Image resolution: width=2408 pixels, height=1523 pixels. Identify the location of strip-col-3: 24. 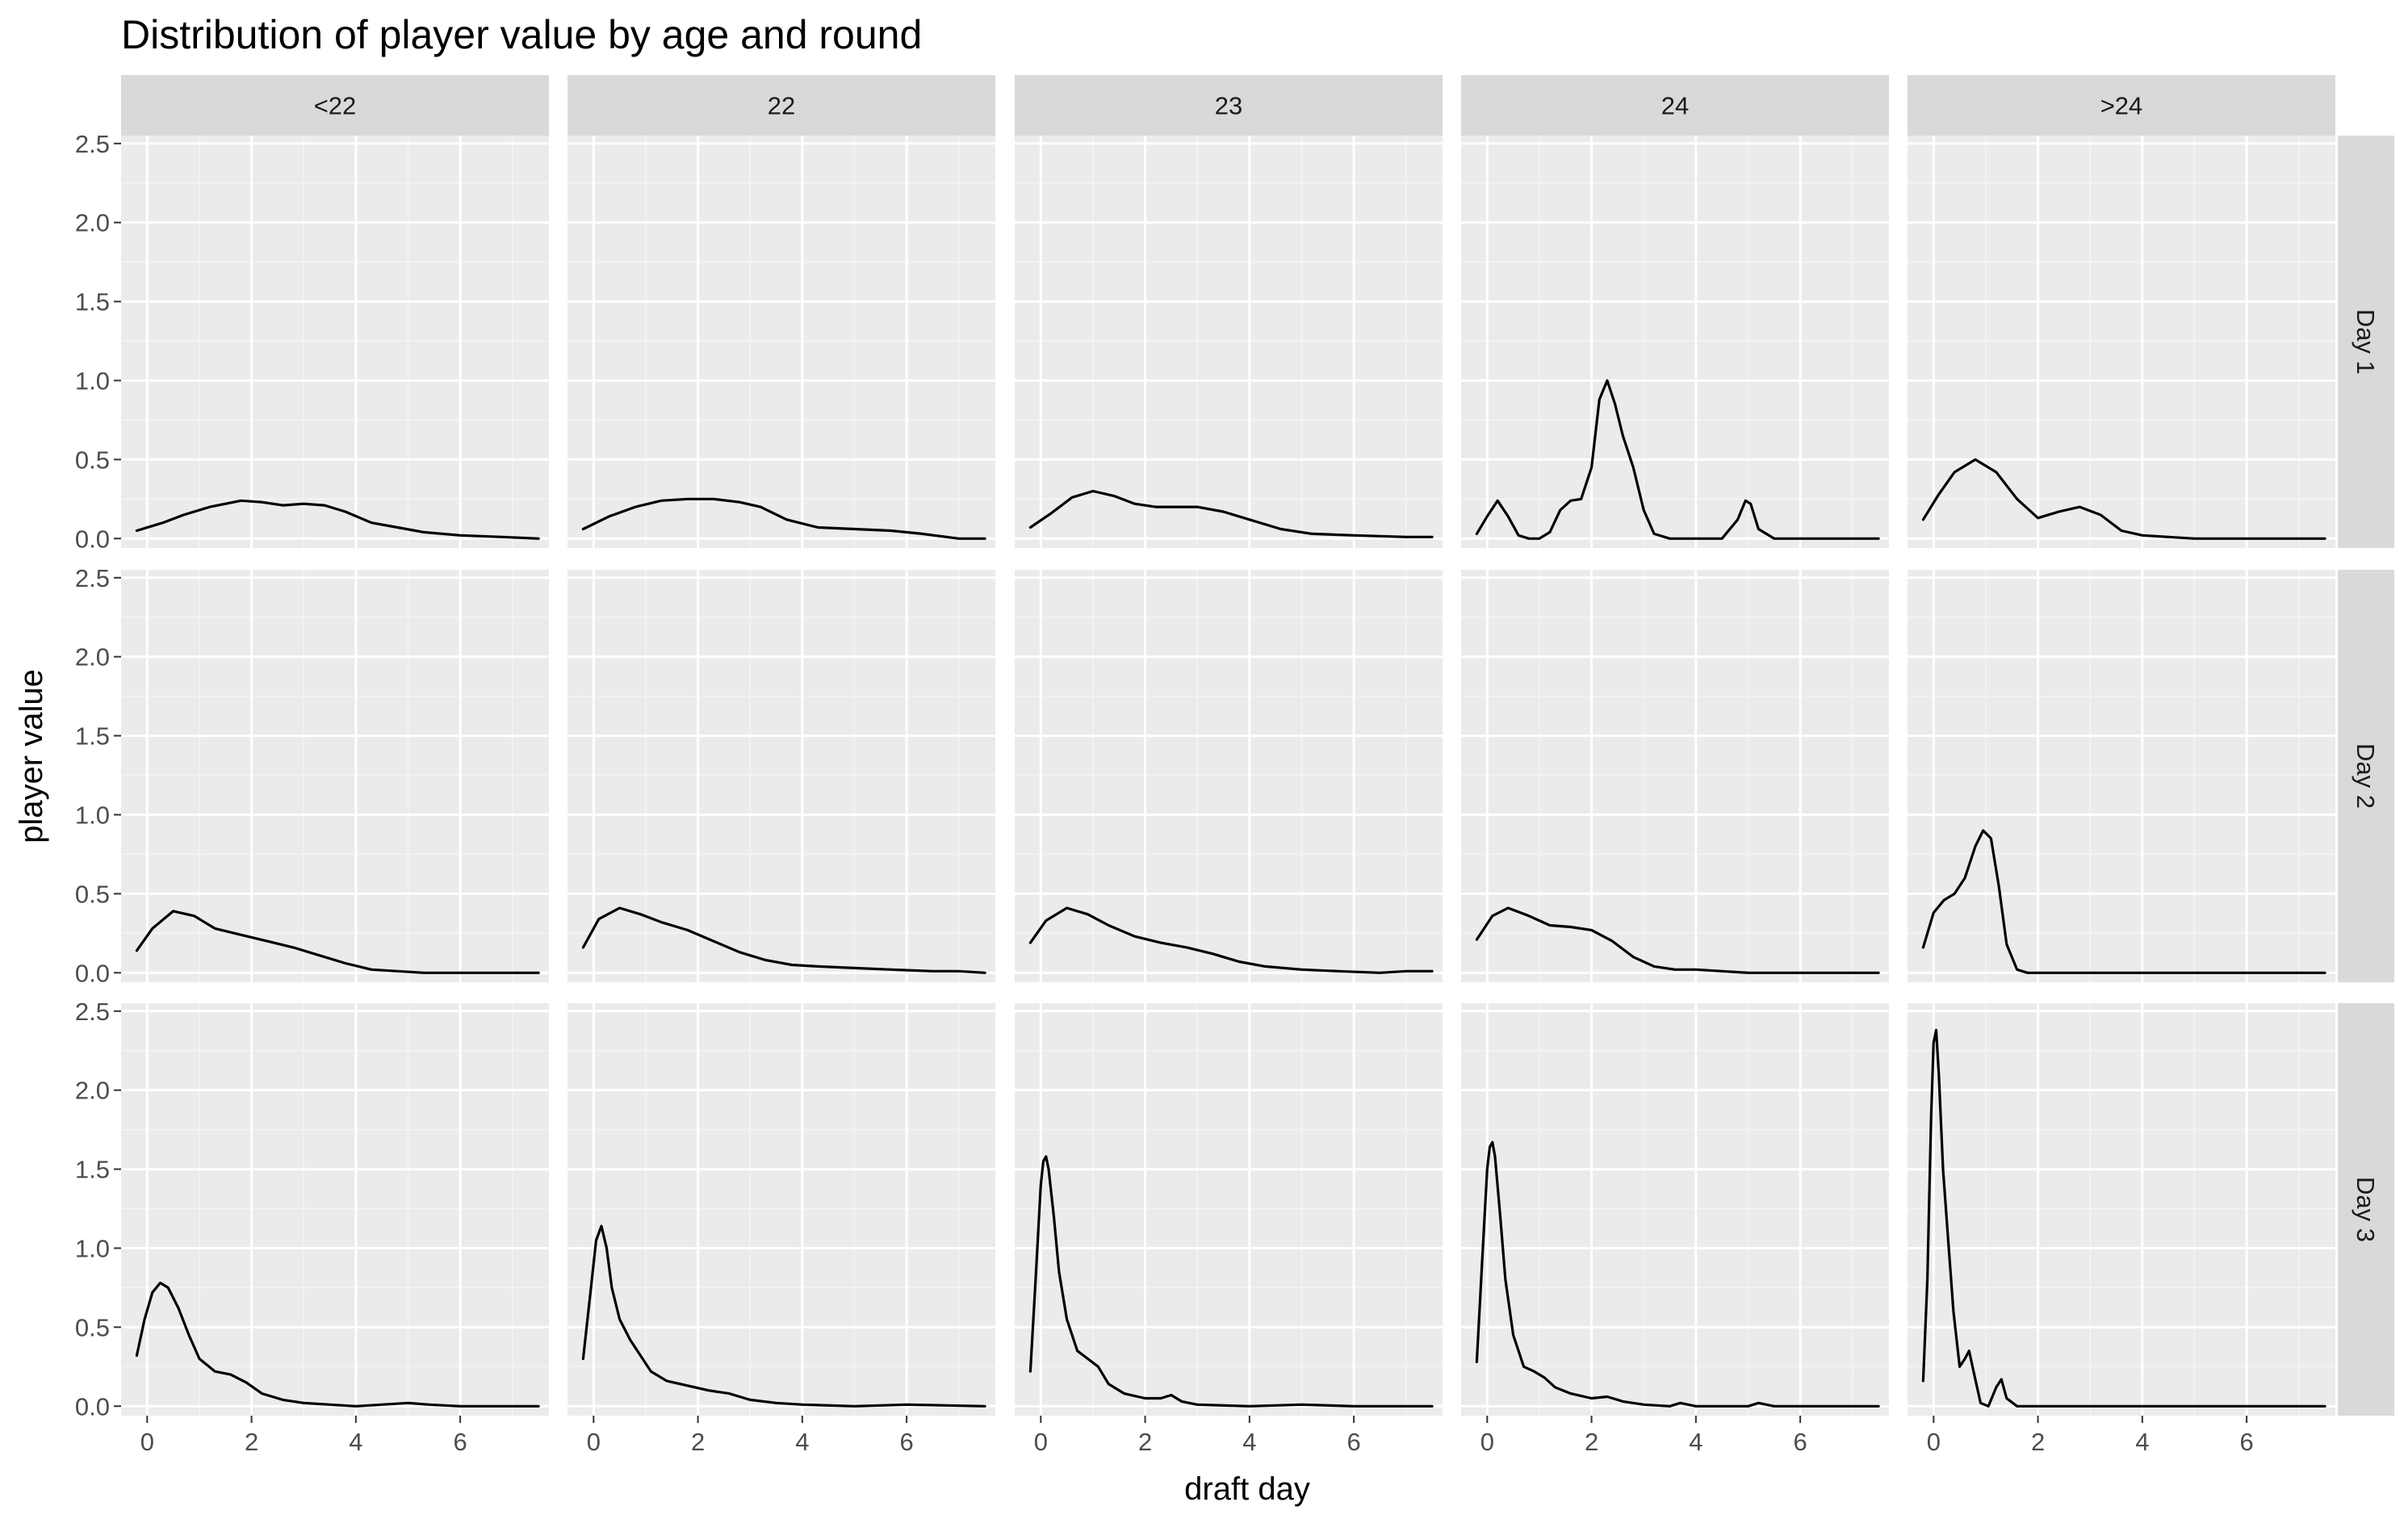
(1675, 105).